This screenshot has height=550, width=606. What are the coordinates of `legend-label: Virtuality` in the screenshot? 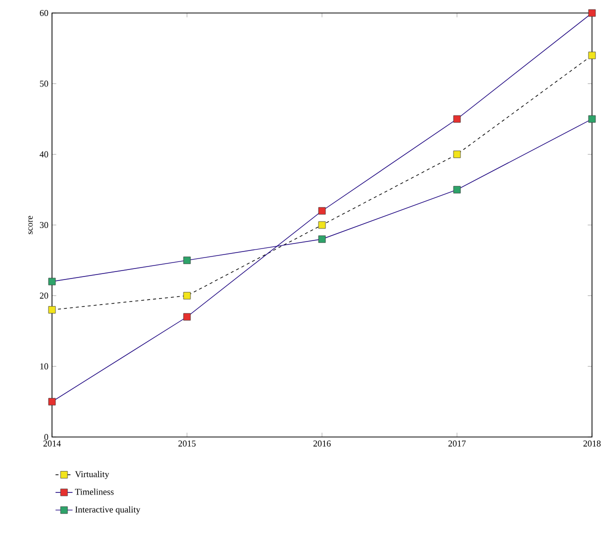 It's located at (92, 475).